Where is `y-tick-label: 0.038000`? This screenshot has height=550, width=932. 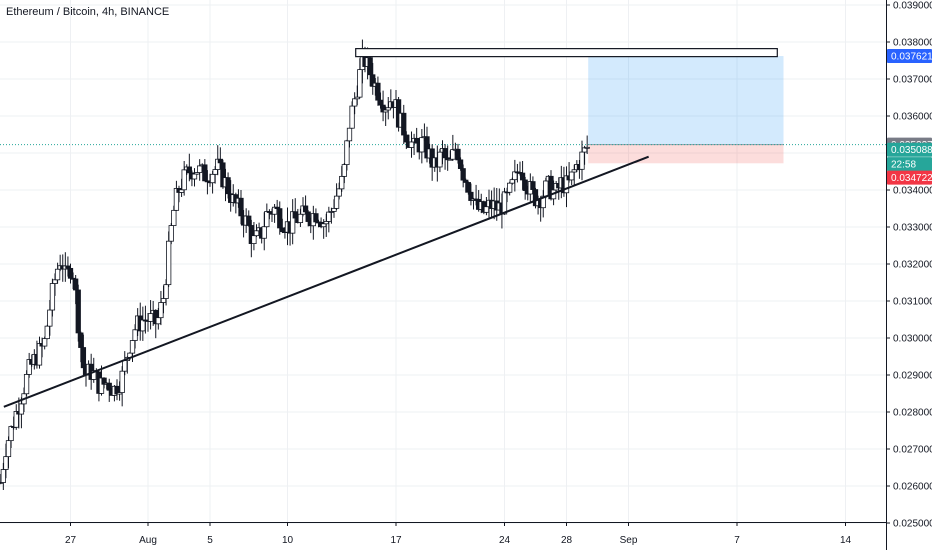
y-tick-label: 0.038000 is located at coordinates (912, 43).